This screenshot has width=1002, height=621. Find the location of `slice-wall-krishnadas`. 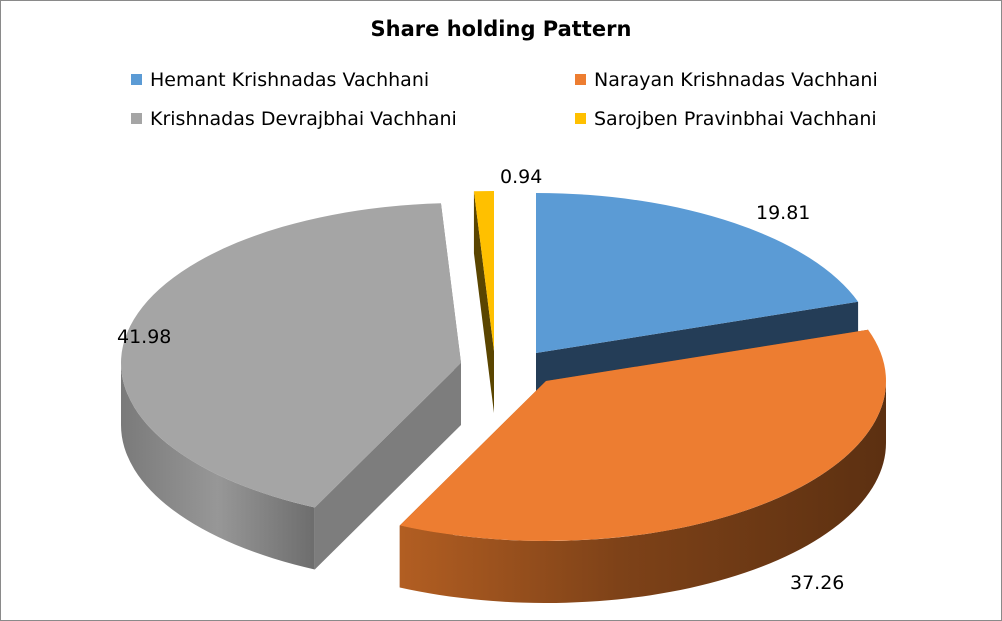

slice-wall-krishnadas is located at coordinates (217, 466).